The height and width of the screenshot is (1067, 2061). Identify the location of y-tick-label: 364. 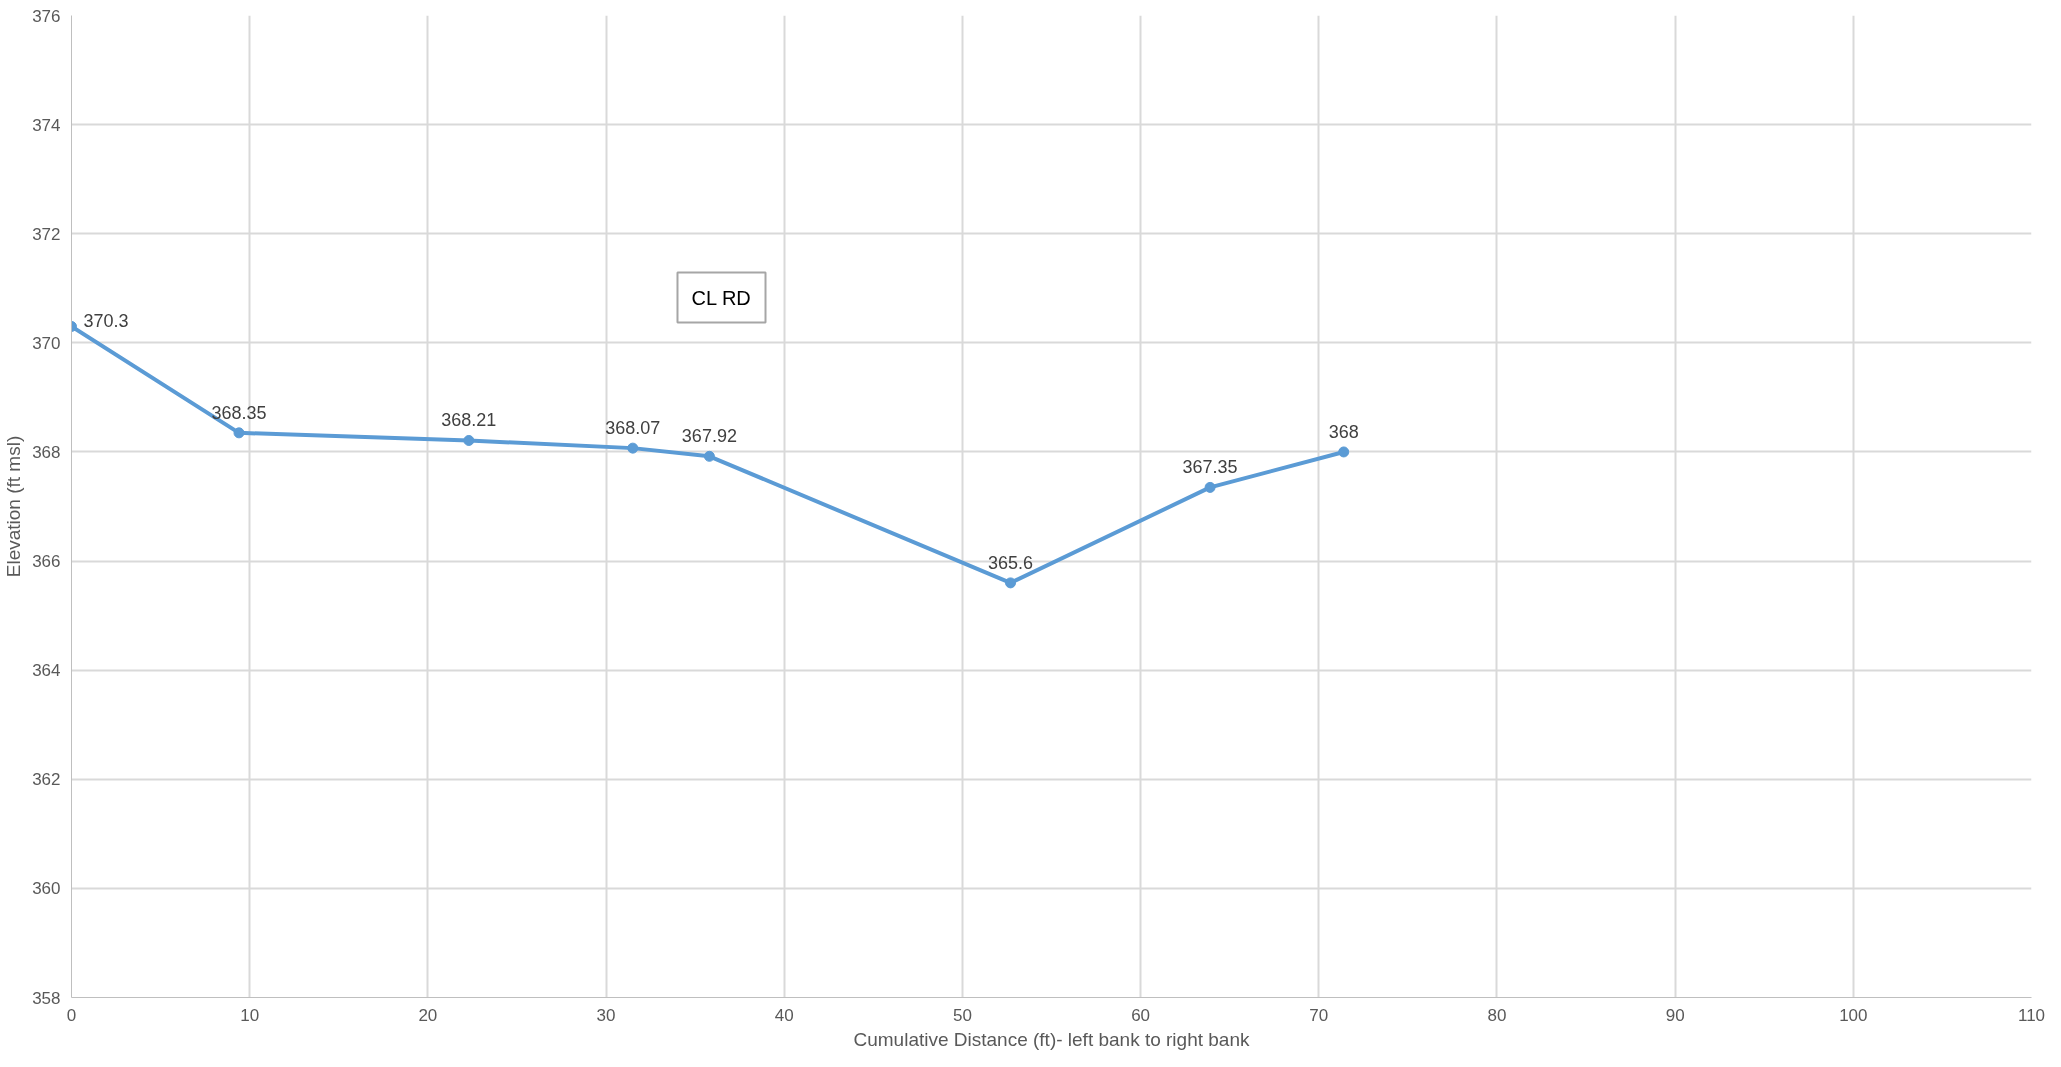
(46, 671).